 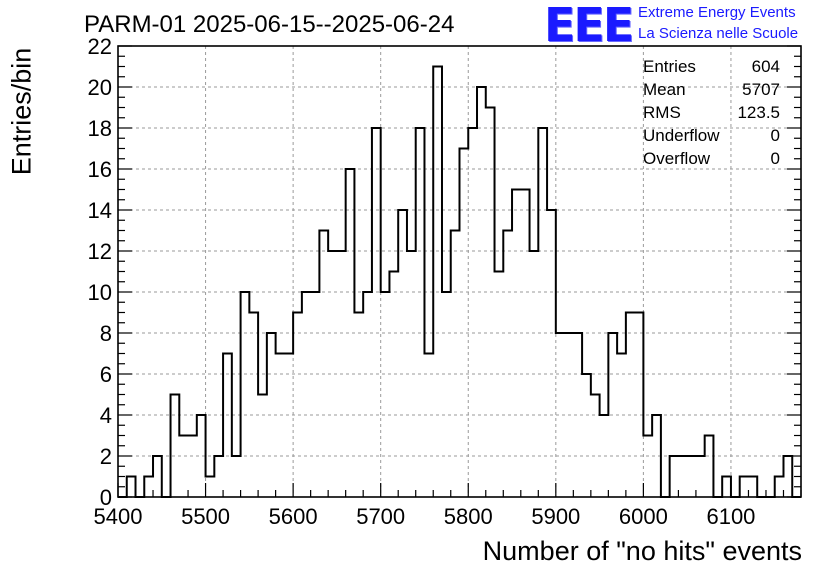 I want to click on x-tick-label: 6000, so click(x=643, y=516).